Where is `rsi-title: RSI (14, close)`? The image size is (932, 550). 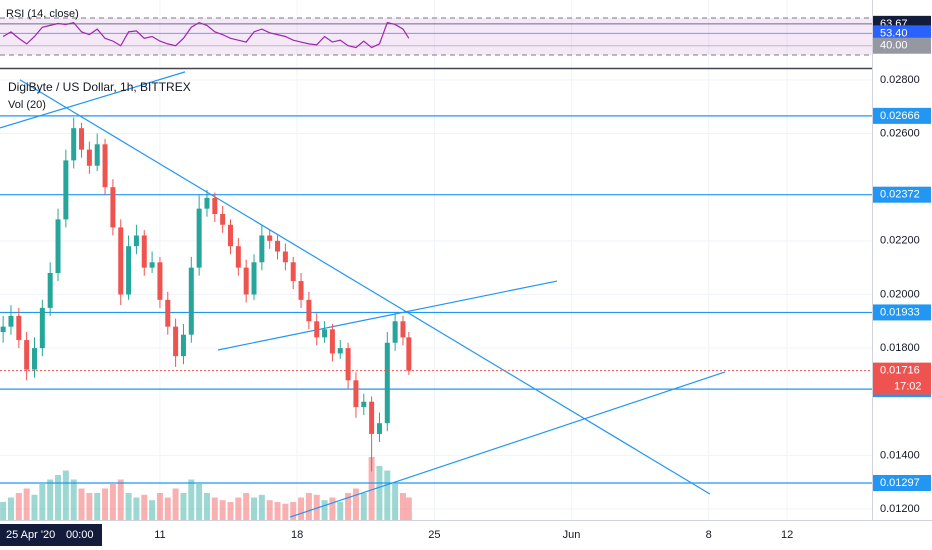
rsi-title: RSI (14, close) is located at coordinates (42, 14).